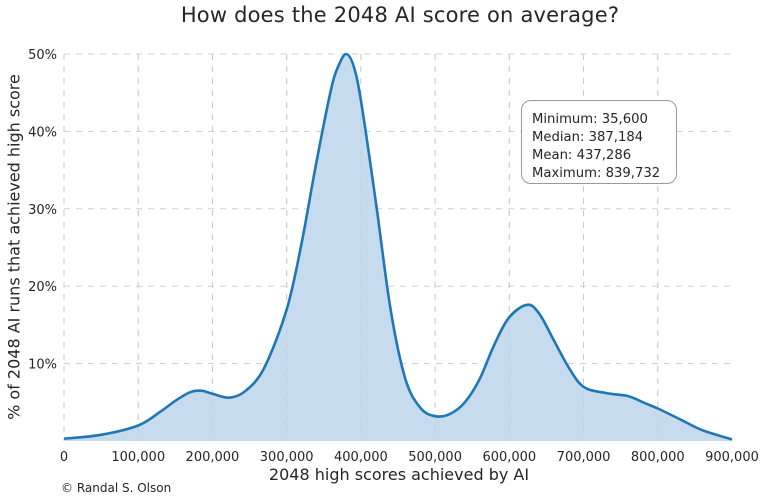 The width and height of the screenshot is (768, 502). What do you see at coordinates (400, 15) in the screenshot?
I see `chart-title: How does the 2048 AI score on average?` at bounding box center [400, 15].